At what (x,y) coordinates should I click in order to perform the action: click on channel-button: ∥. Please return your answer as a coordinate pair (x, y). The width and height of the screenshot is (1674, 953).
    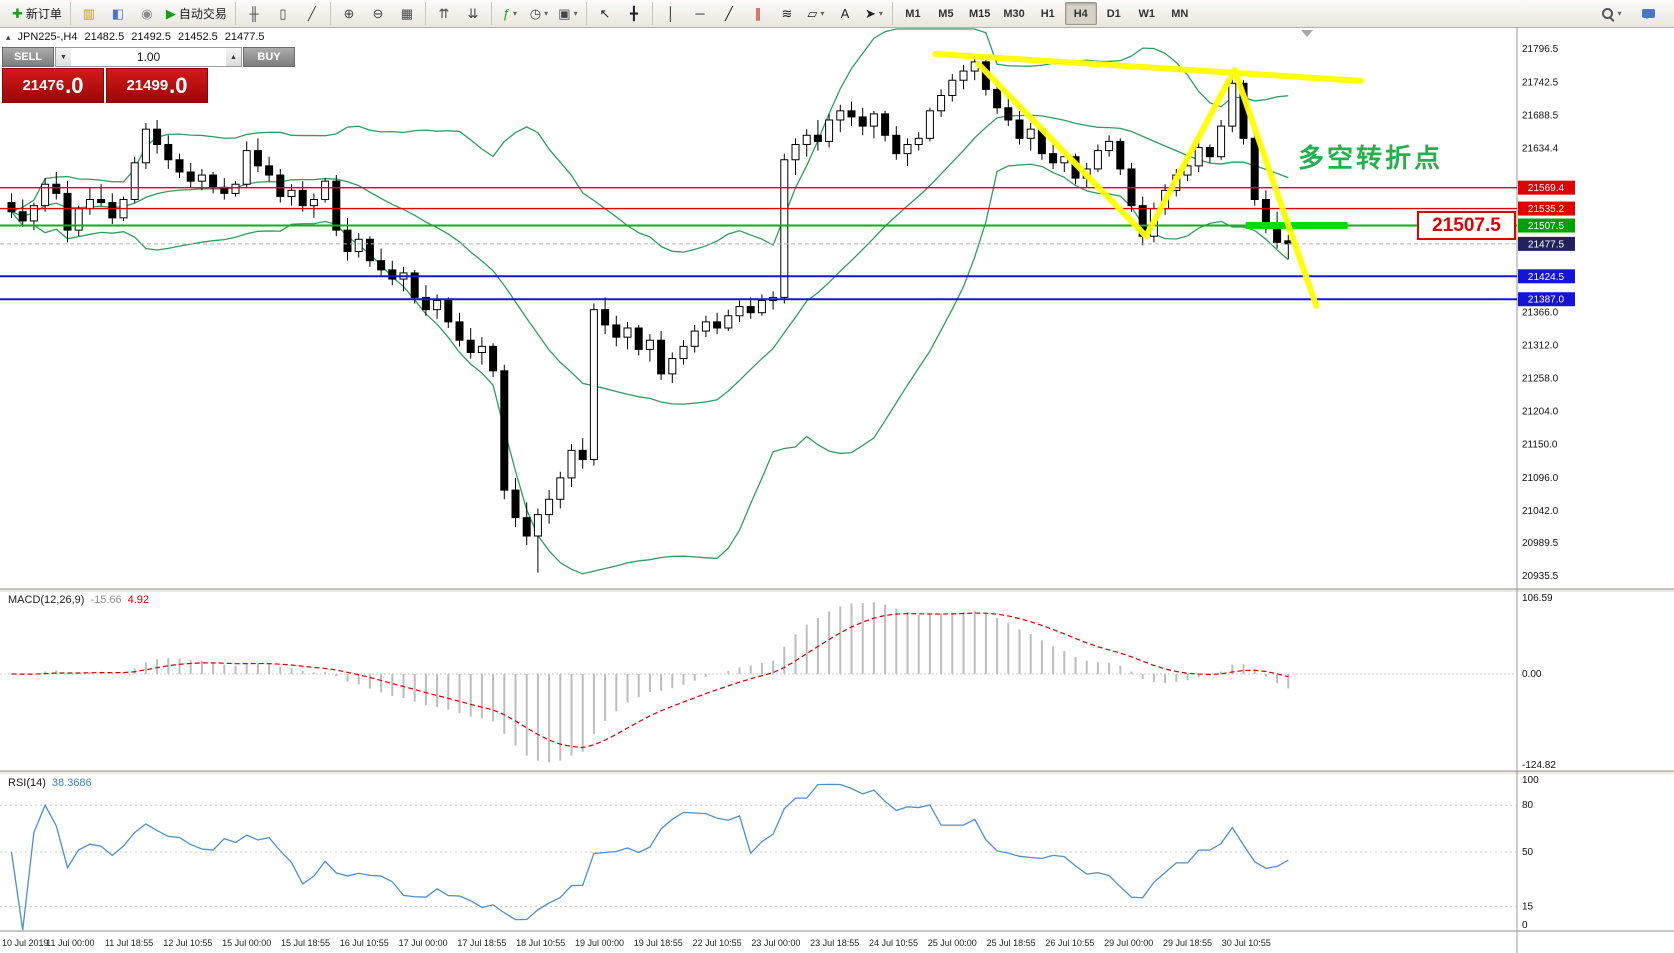
    Looking at the image, I should click on (758, 13).